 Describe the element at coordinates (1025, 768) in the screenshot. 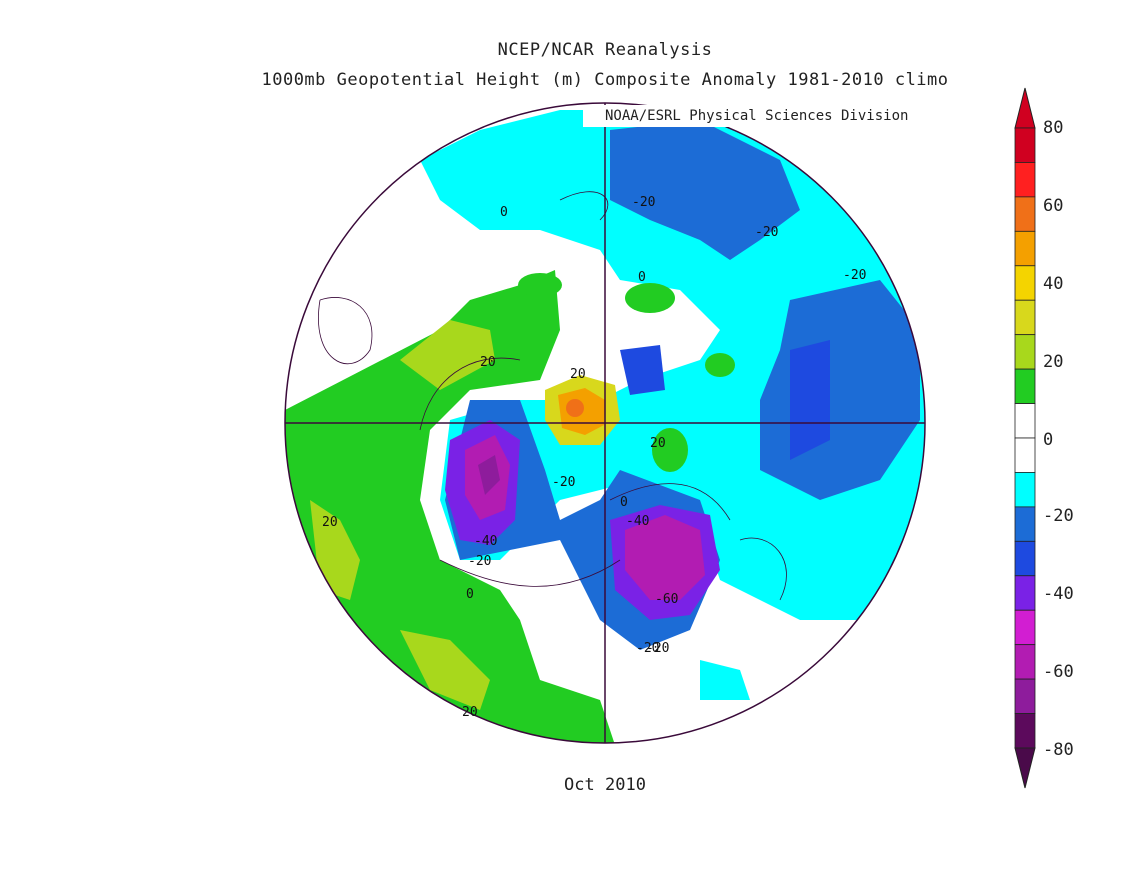

I see `colorbar-bottom-arrow` at that location.